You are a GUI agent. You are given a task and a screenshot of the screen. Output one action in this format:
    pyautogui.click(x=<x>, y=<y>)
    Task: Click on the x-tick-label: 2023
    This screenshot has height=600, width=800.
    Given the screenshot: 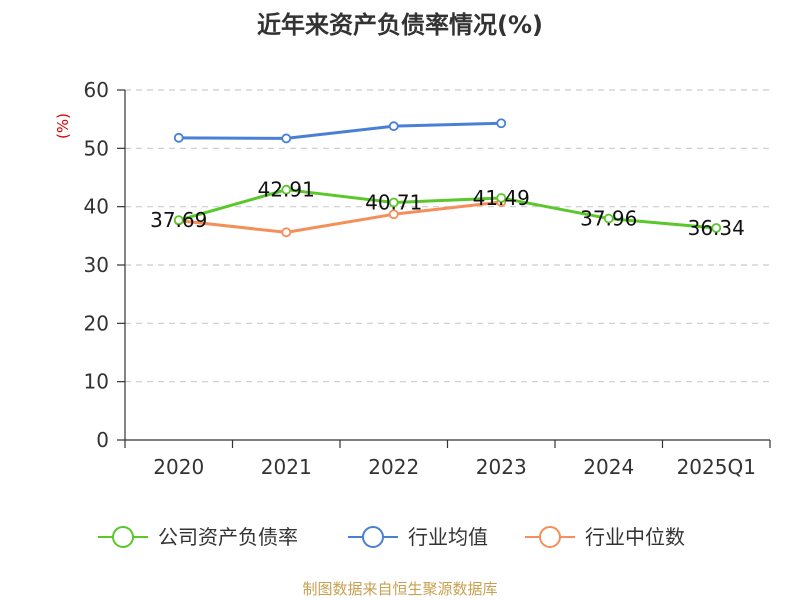 What is the action you would take?
    pyautogui.click(x=501, y=467)
    